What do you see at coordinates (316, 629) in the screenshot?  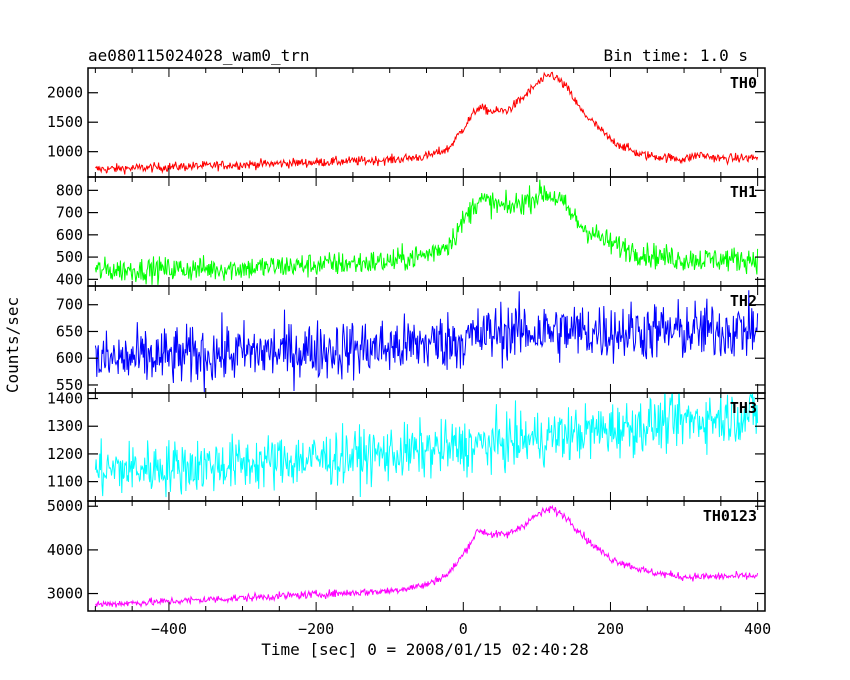 I see `x-tick-label: −200` at bounding box center [316, 629].